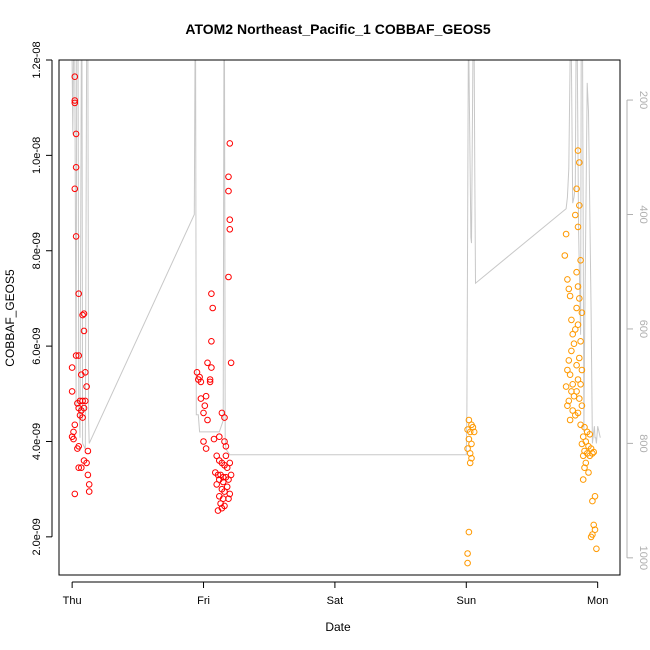  What do you see at coordinates (337, 29) in the screenshot?
I see `chart-title: ATOM2 Northeast_Pacific_1 COBBAF_GEOS5` at bounding box center [337, 29].